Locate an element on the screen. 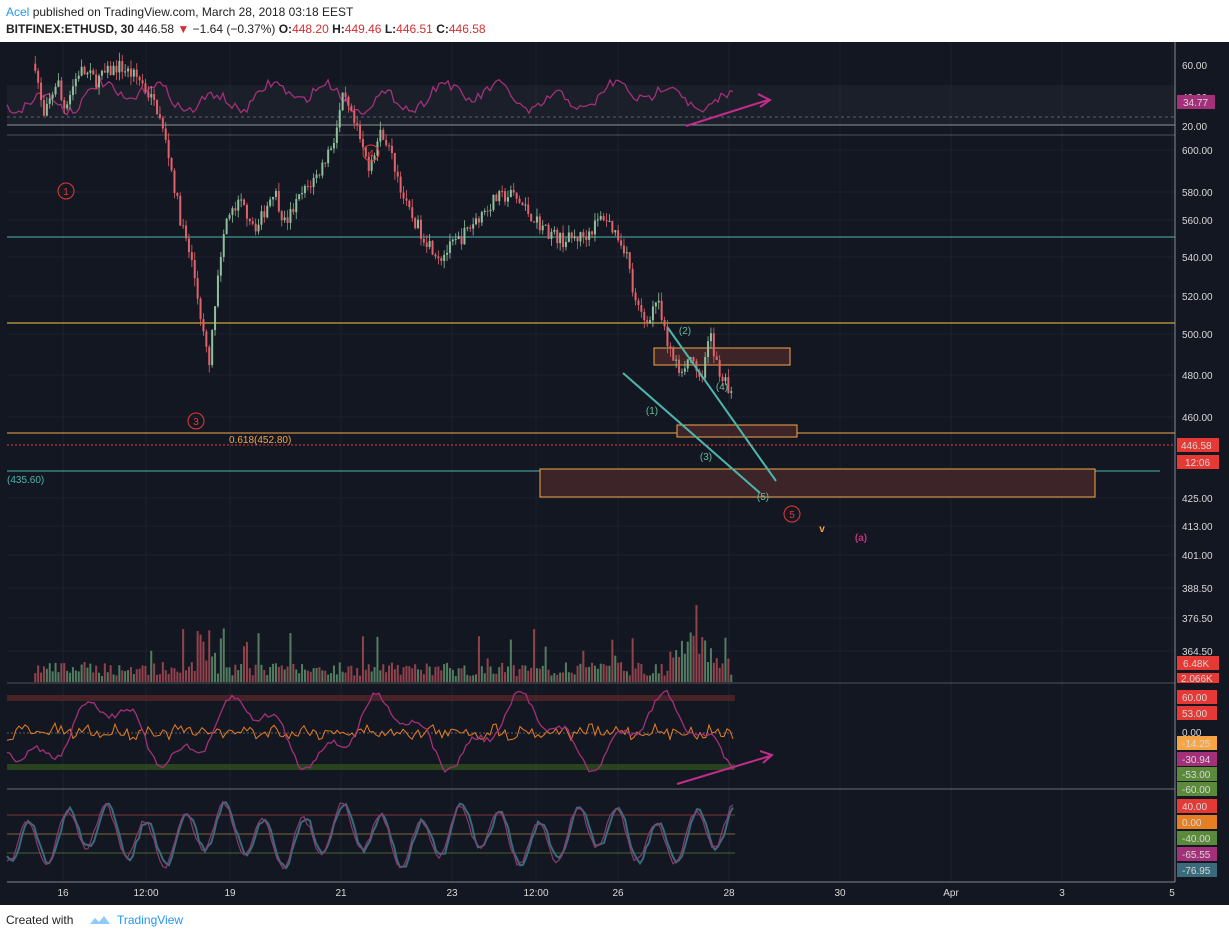 The image size is (1229, 937). symbol-name: BITFINEX:ETHUSD, 30 is located at coordinates (70, 29).